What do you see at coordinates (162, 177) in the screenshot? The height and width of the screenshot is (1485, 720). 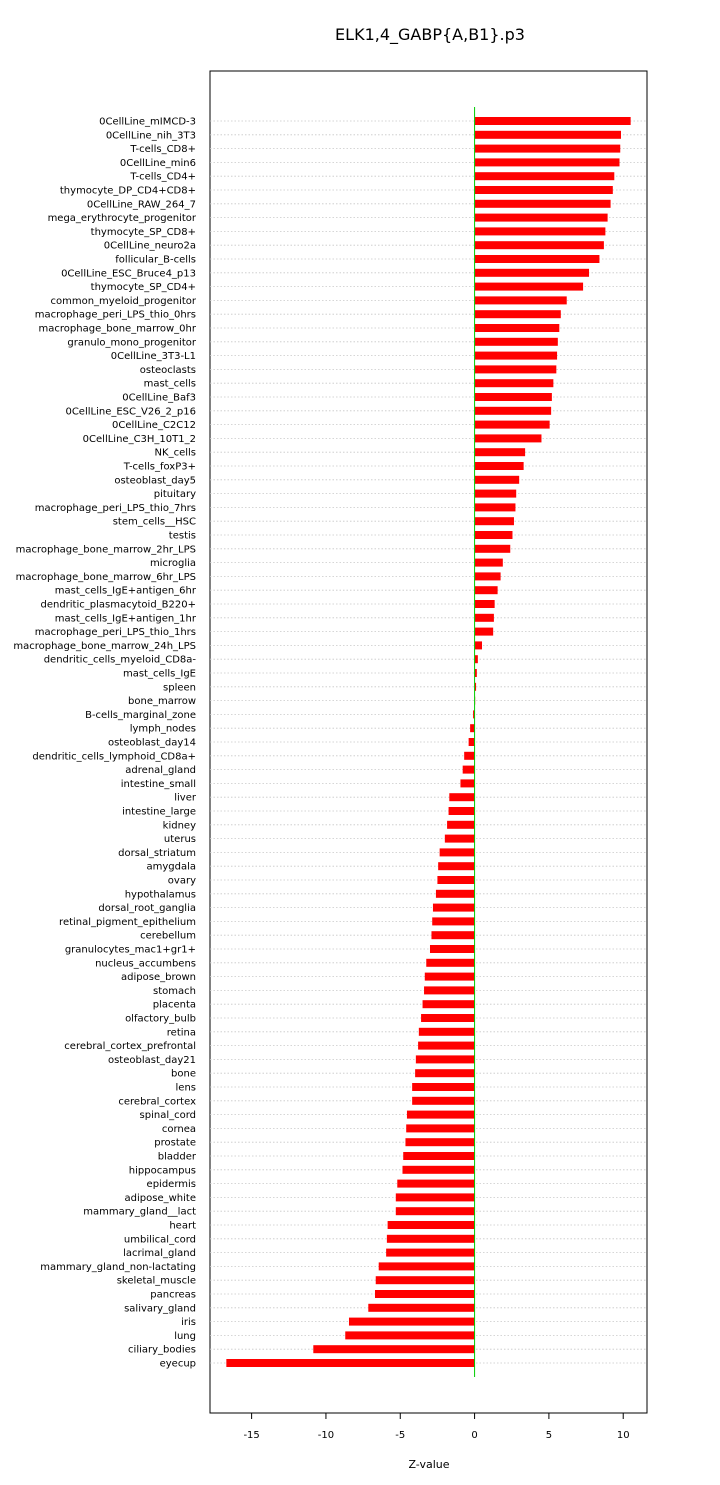 I see `category-label: T-cells_CD4+` at bounding box center [162, 177].